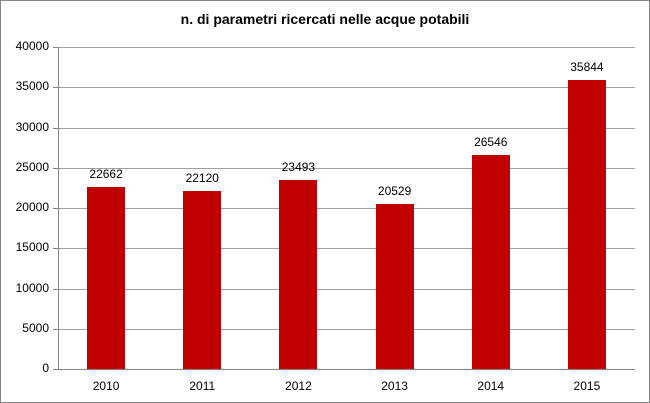 The height and width of the screenshot is (403, 650). Describe the element at coordinates (298, 274) in the screenshot. I see `bar-2012` at that location.